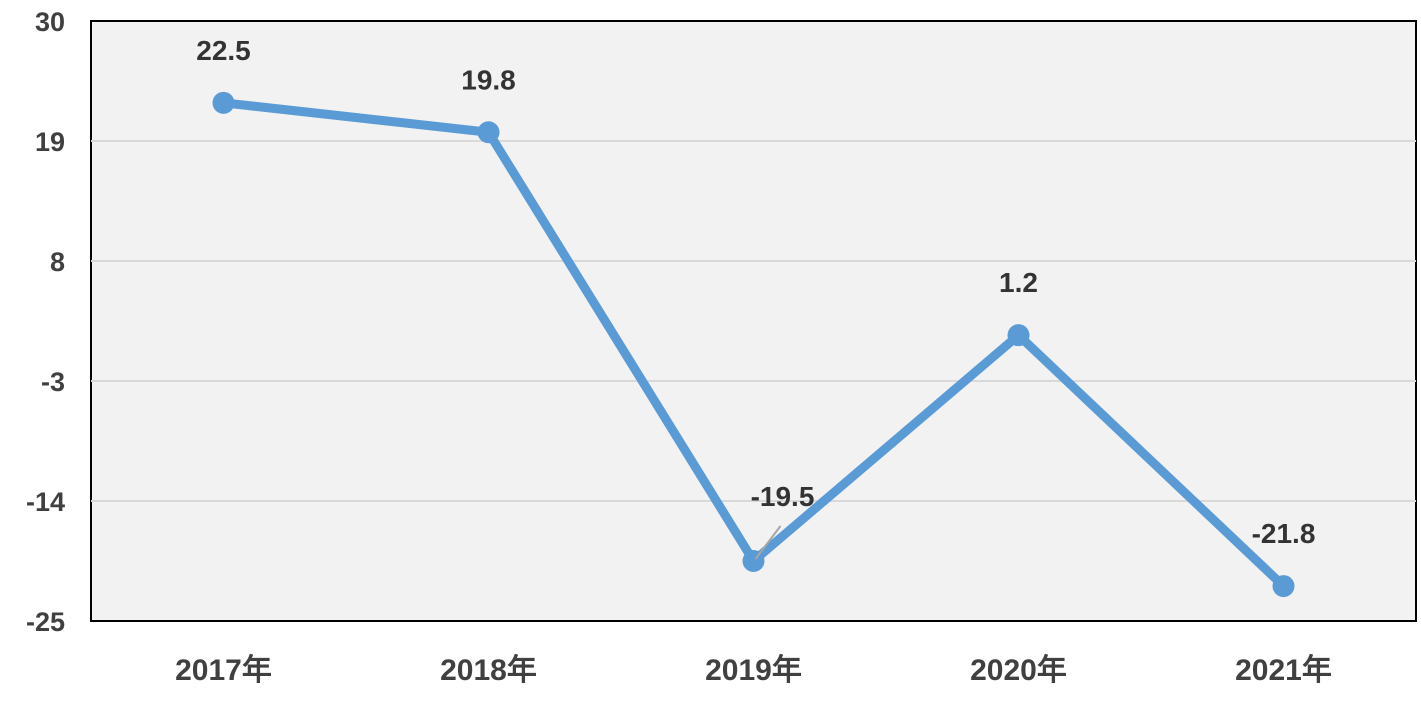 The image size is (1421, 701). I want to click on data-label: -19.5, so click(783, 496).